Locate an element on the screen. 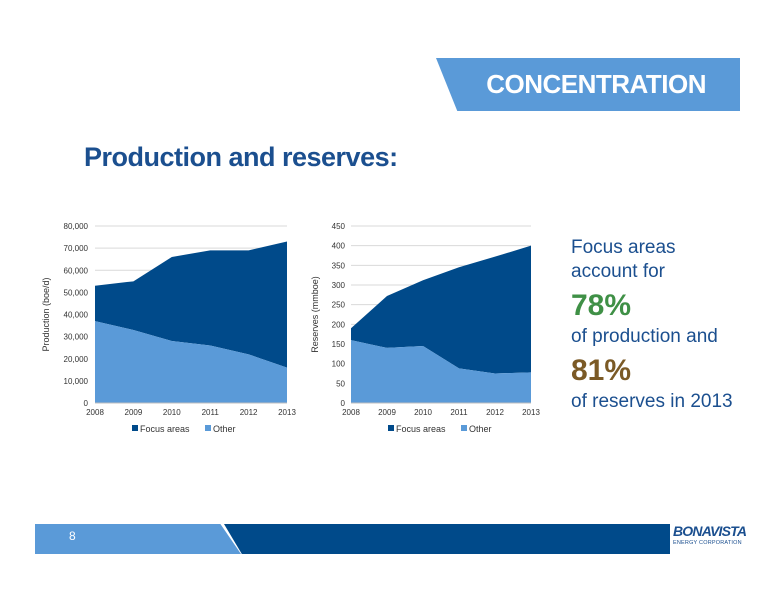  logo-wordmark: BONAVISTA is located at coordinates (710, 531).